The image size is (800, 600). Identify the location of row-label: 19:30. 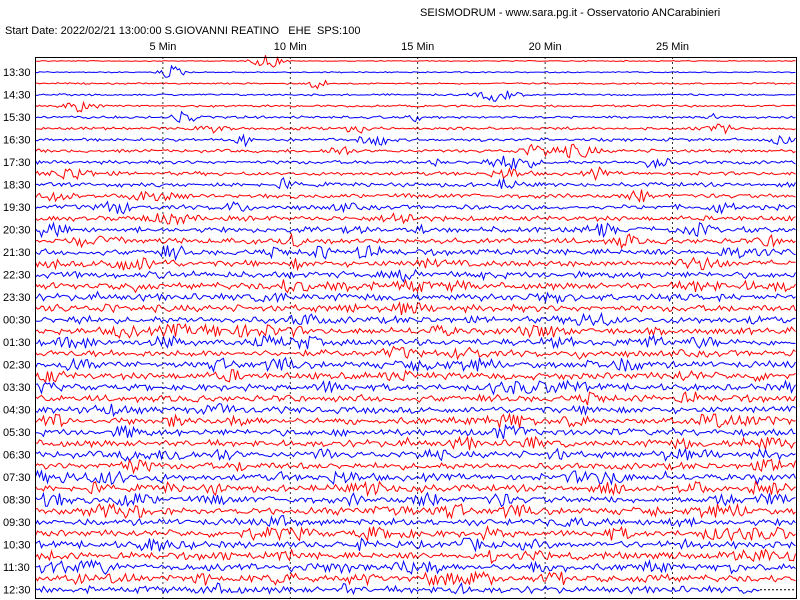
(17, 208).